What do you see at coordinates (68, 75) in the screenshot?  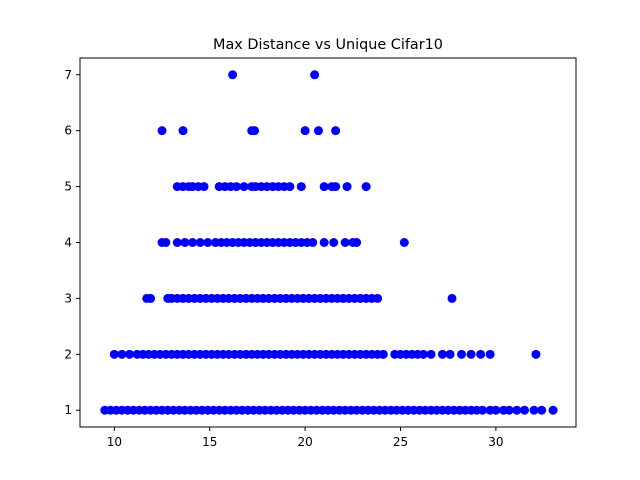 I see `y-tick-label: 7` at bounding box center [68, 75].